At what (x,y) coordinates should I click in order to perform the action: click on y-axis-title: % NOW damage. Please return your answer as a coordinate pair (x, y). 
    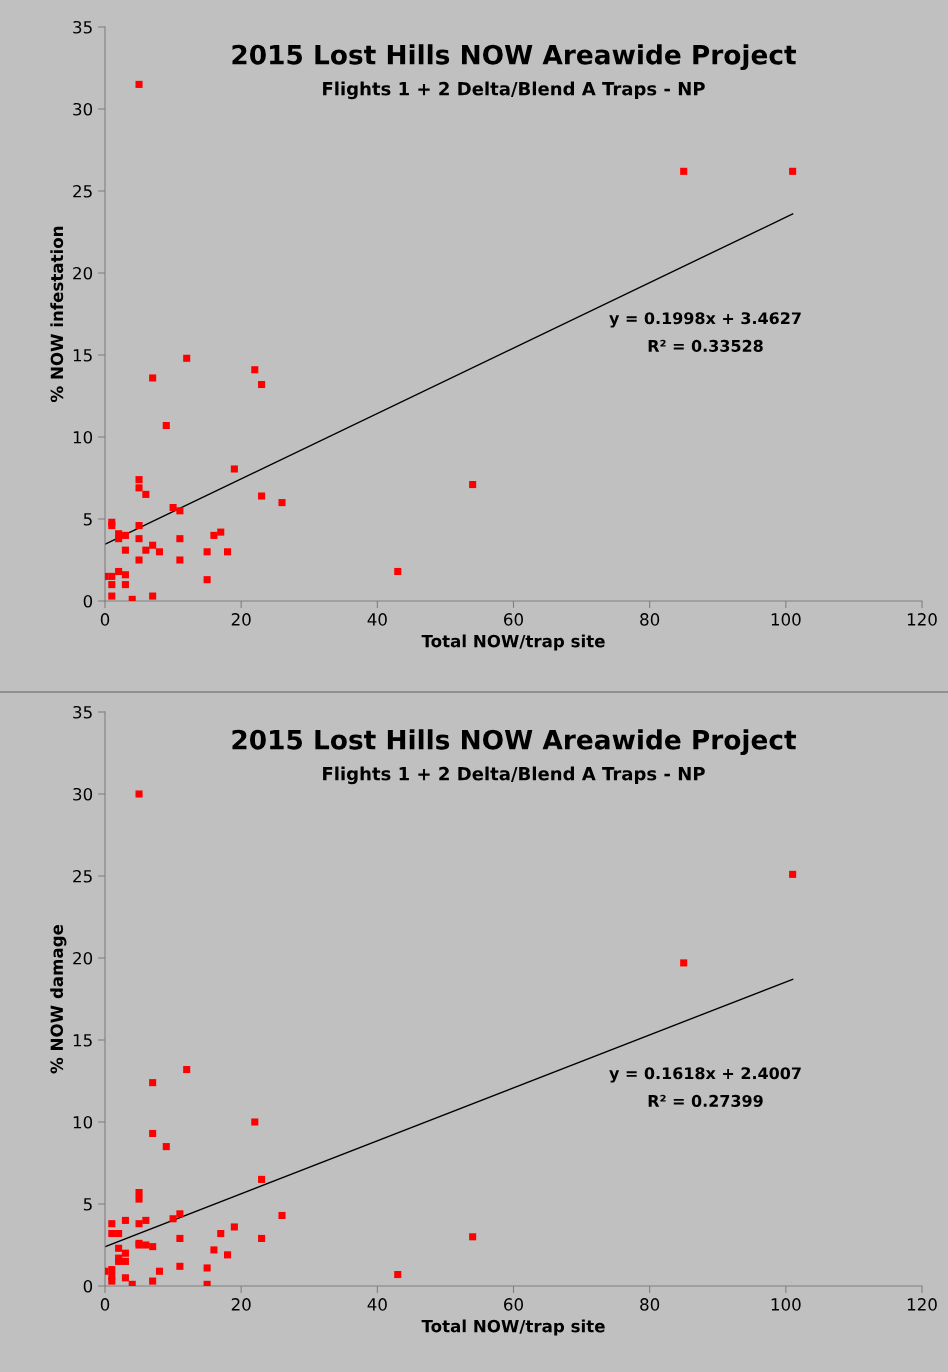
    Looking at the image, I should click on (58, 999).